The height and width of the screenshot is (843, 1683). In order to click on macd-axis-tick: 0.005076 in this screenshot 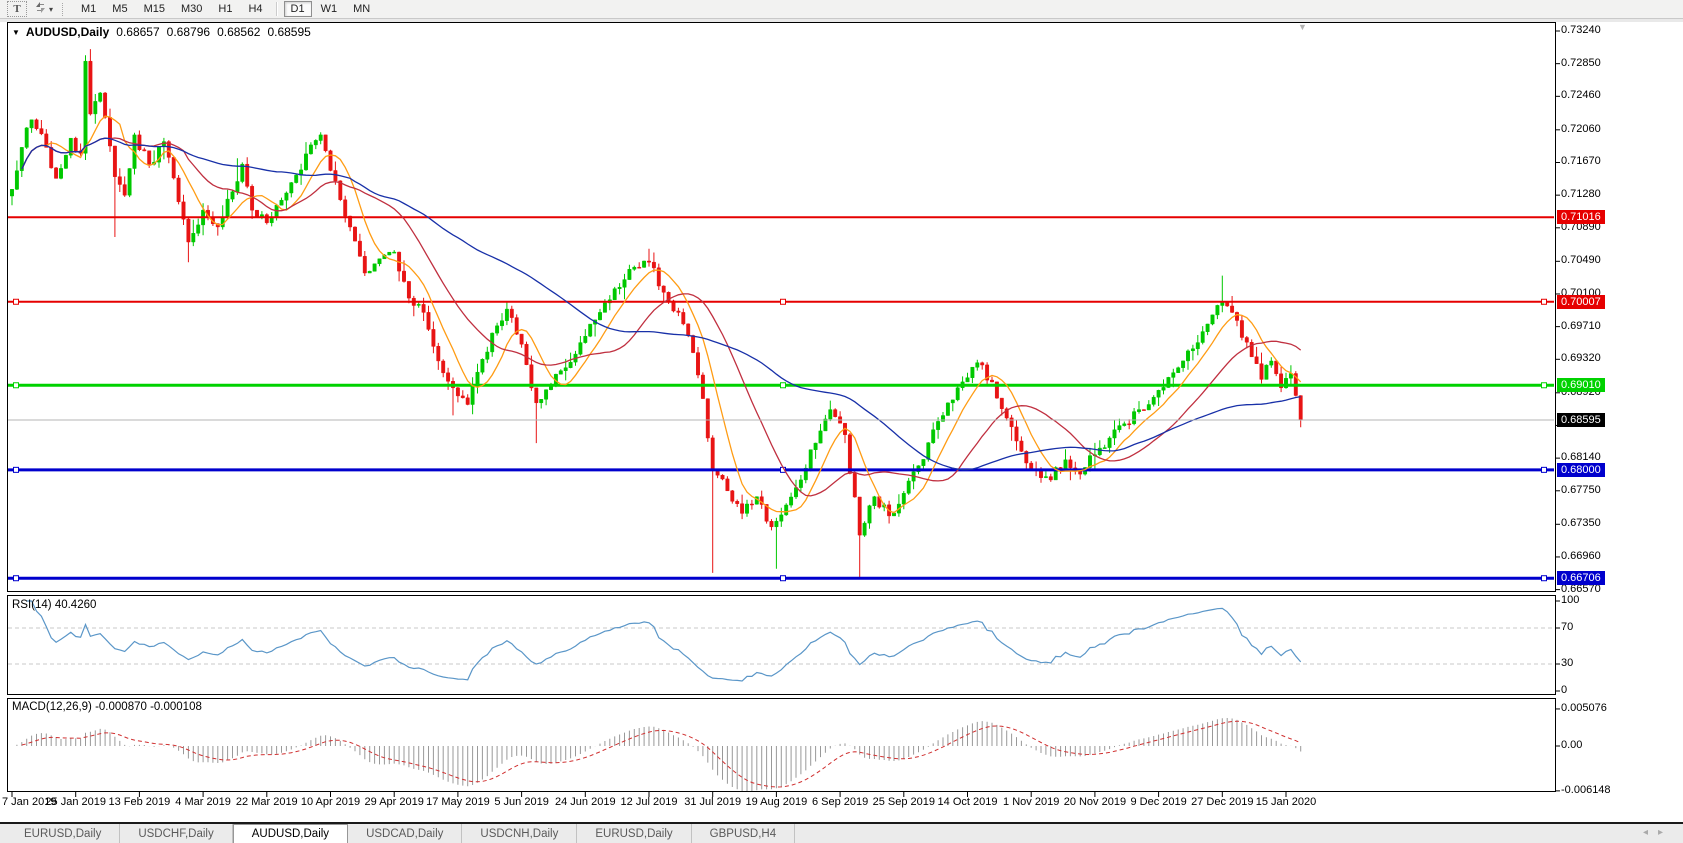, I will do `click(1584, 707)`.